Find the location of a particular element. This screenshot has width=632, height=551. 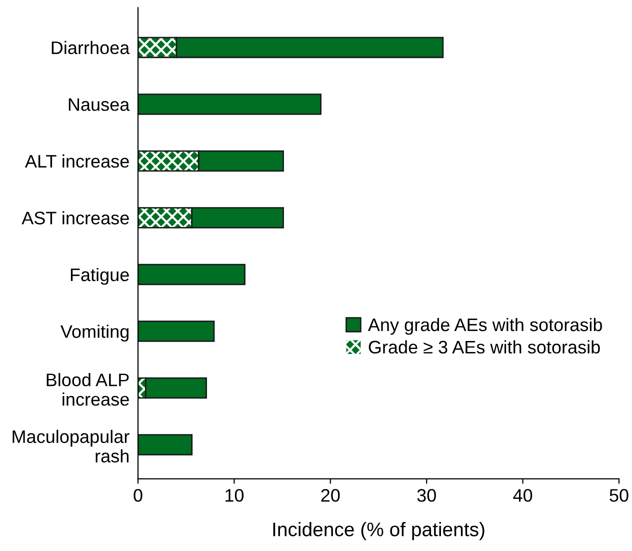

x-tick-label: 10 is located at coordinates (235, 495).